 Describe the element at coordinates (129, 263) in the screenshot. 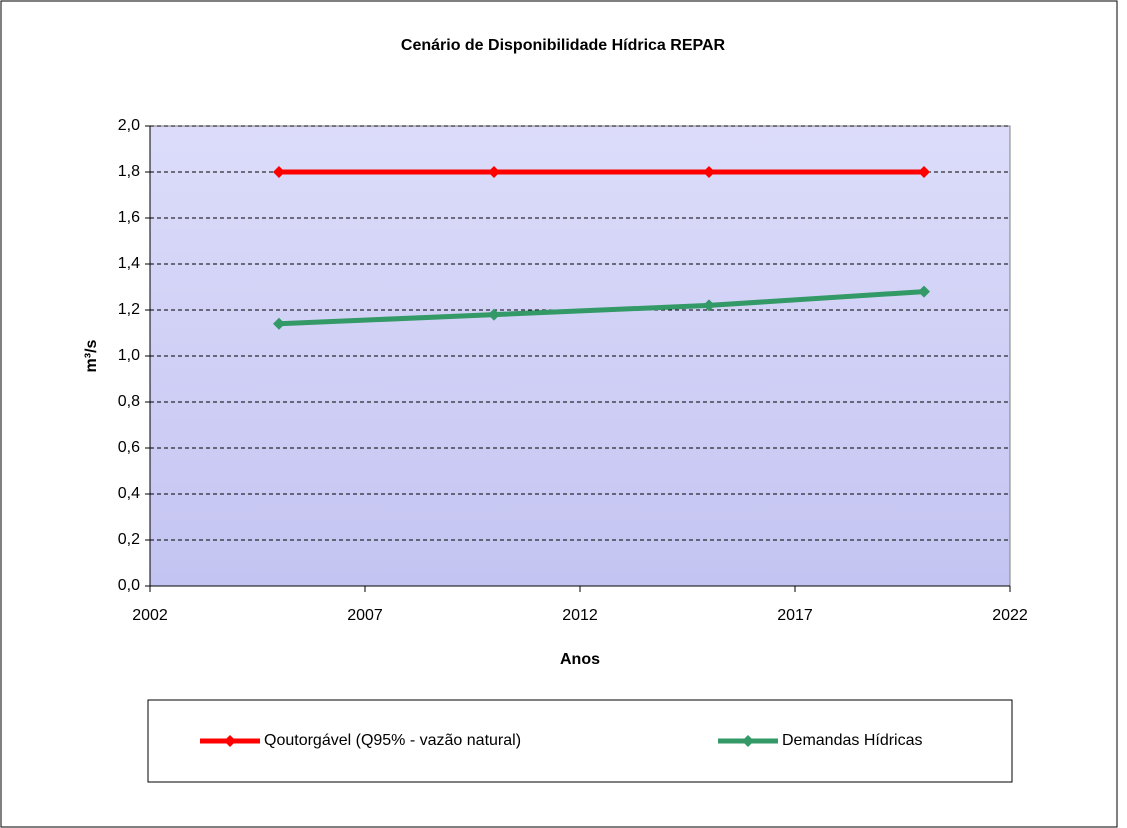

I see `y-tick-label: 1,4` at that location.